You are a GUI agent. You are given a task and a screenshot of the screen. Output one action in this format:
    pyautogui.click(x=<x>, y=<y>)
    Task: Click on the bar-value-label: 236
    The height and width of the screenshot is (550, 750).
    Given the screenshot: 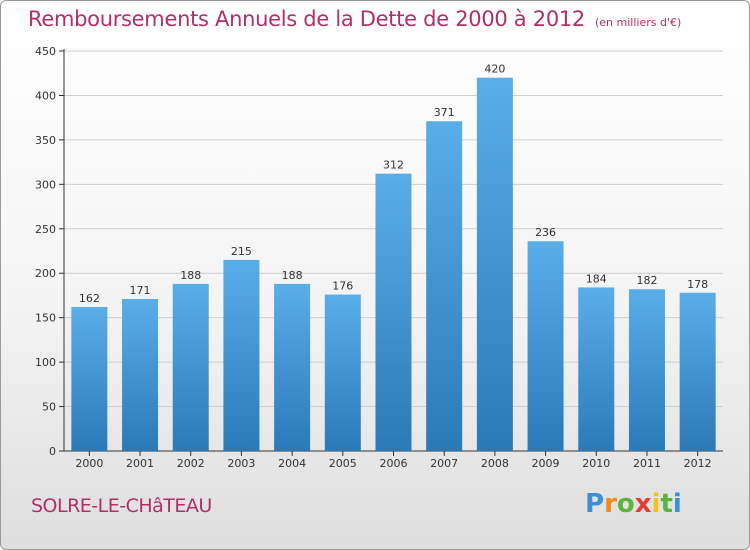 What is the action you would take?
    pyautogui.click(x=545, y=232)
    